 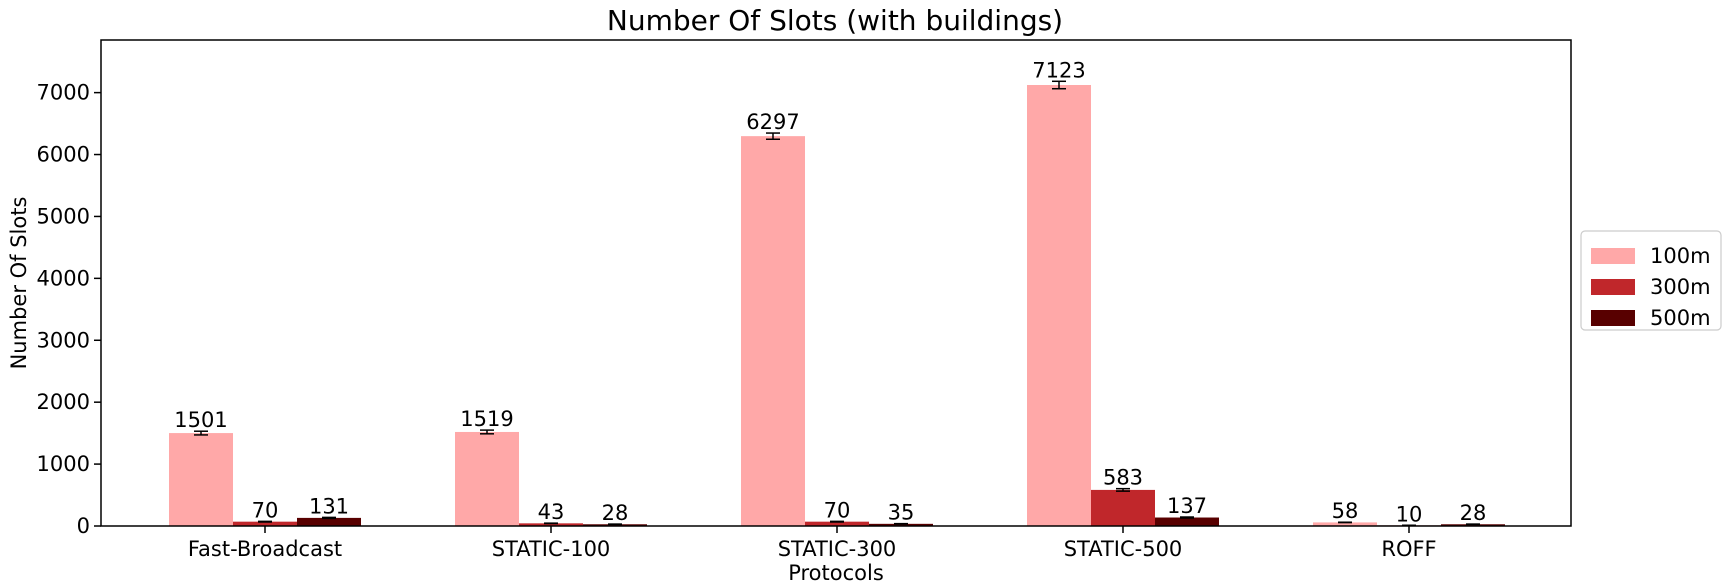 I want to click on chart-title: Number Of Slots (with buildings), so click(x=835, y=20).